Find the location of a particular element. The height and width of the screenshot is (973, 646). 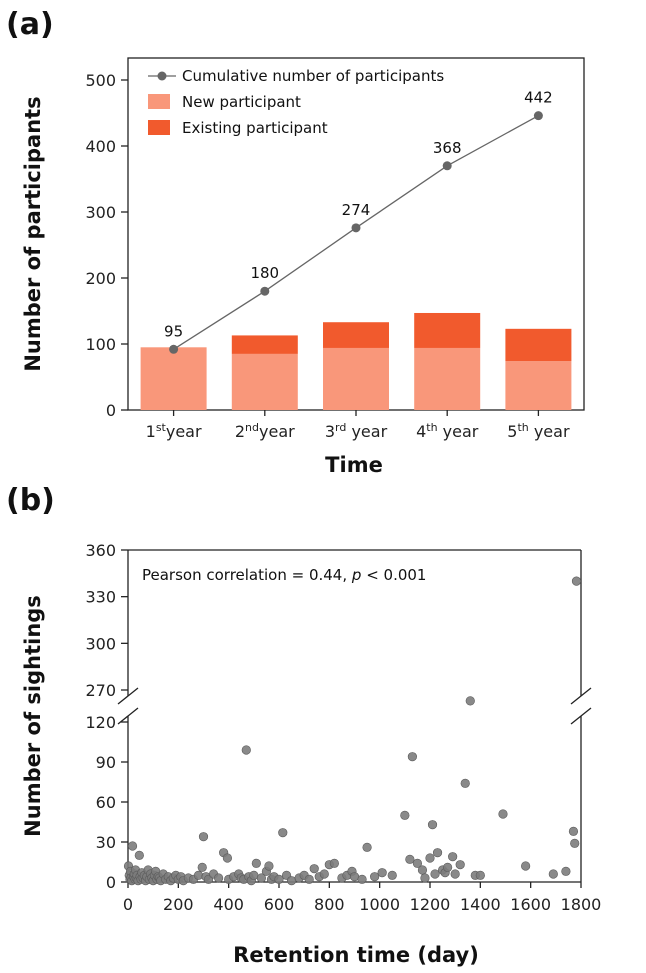

cumulative-data-label: 180 is located at coordinates (264, 273).